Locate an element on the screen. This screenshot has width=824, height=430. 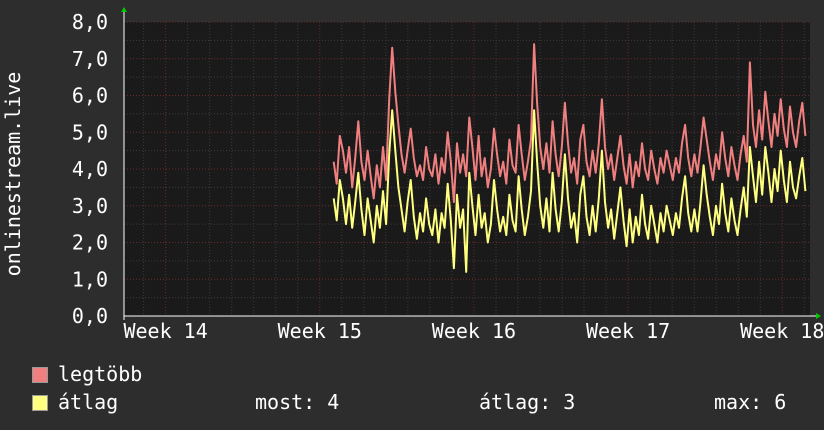
y-tick-label: 3,0 is located at coordinates (90, 206).